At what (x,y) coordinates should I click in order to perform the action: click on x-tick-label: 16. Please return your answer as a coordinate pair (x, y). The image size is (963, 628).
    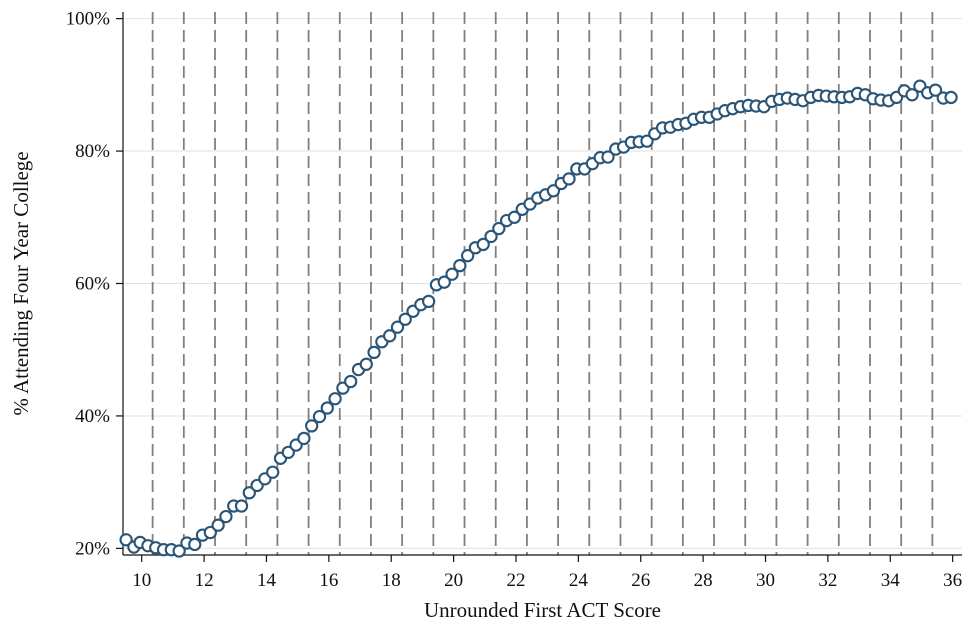
    Looking at the image, I should click on (328, 580).